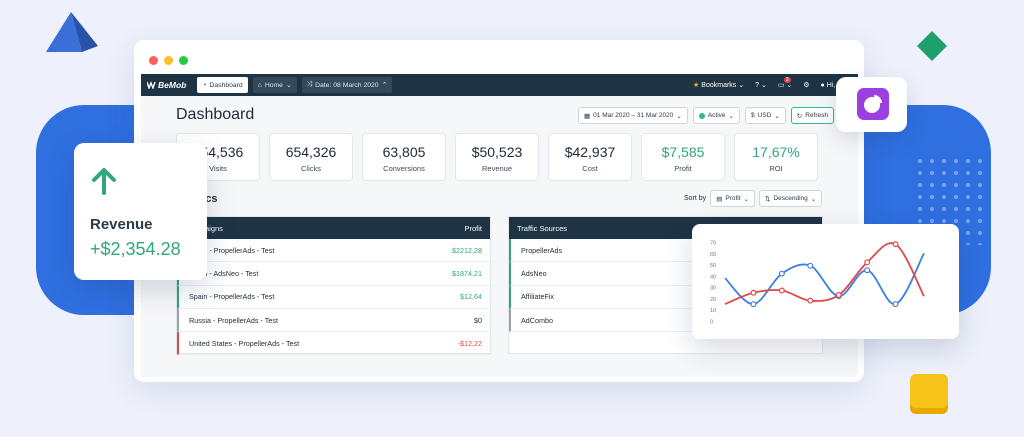 The image size is (1024, 437). Describe the element at coordinates (309, 84) in the screenshot. I see `shuffle-icon: ⤨` at that location.